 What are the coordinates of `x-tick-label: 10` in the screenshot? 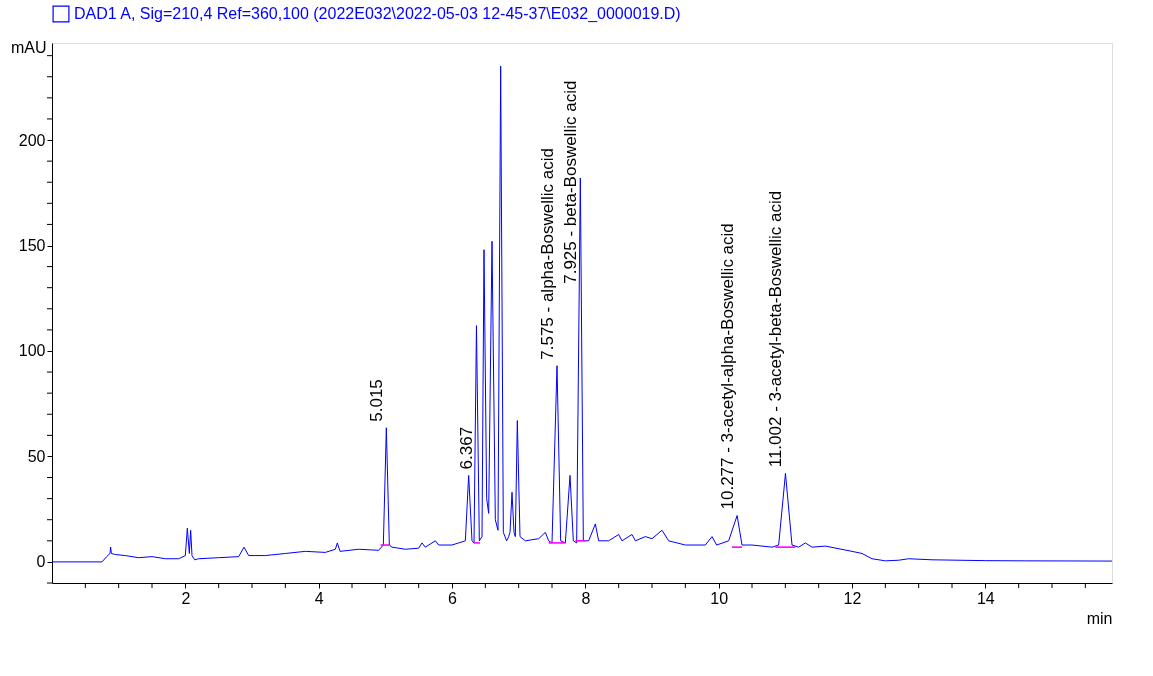 It's located at (719, 598).